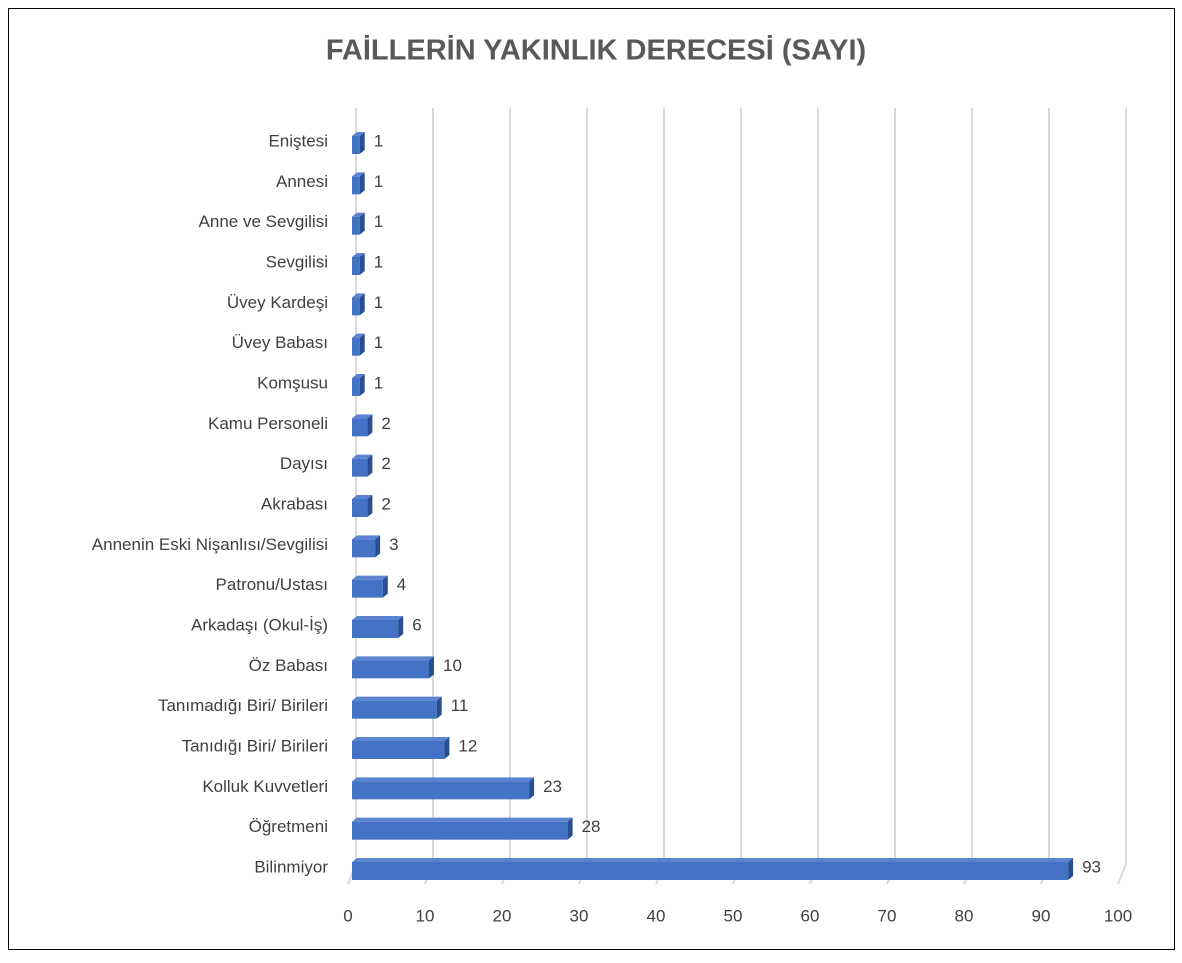  Describe the element at coordinates (265, 786) in the screenshot. I see `y-tick-label: Kolluk Kuvvetleri` at that location.